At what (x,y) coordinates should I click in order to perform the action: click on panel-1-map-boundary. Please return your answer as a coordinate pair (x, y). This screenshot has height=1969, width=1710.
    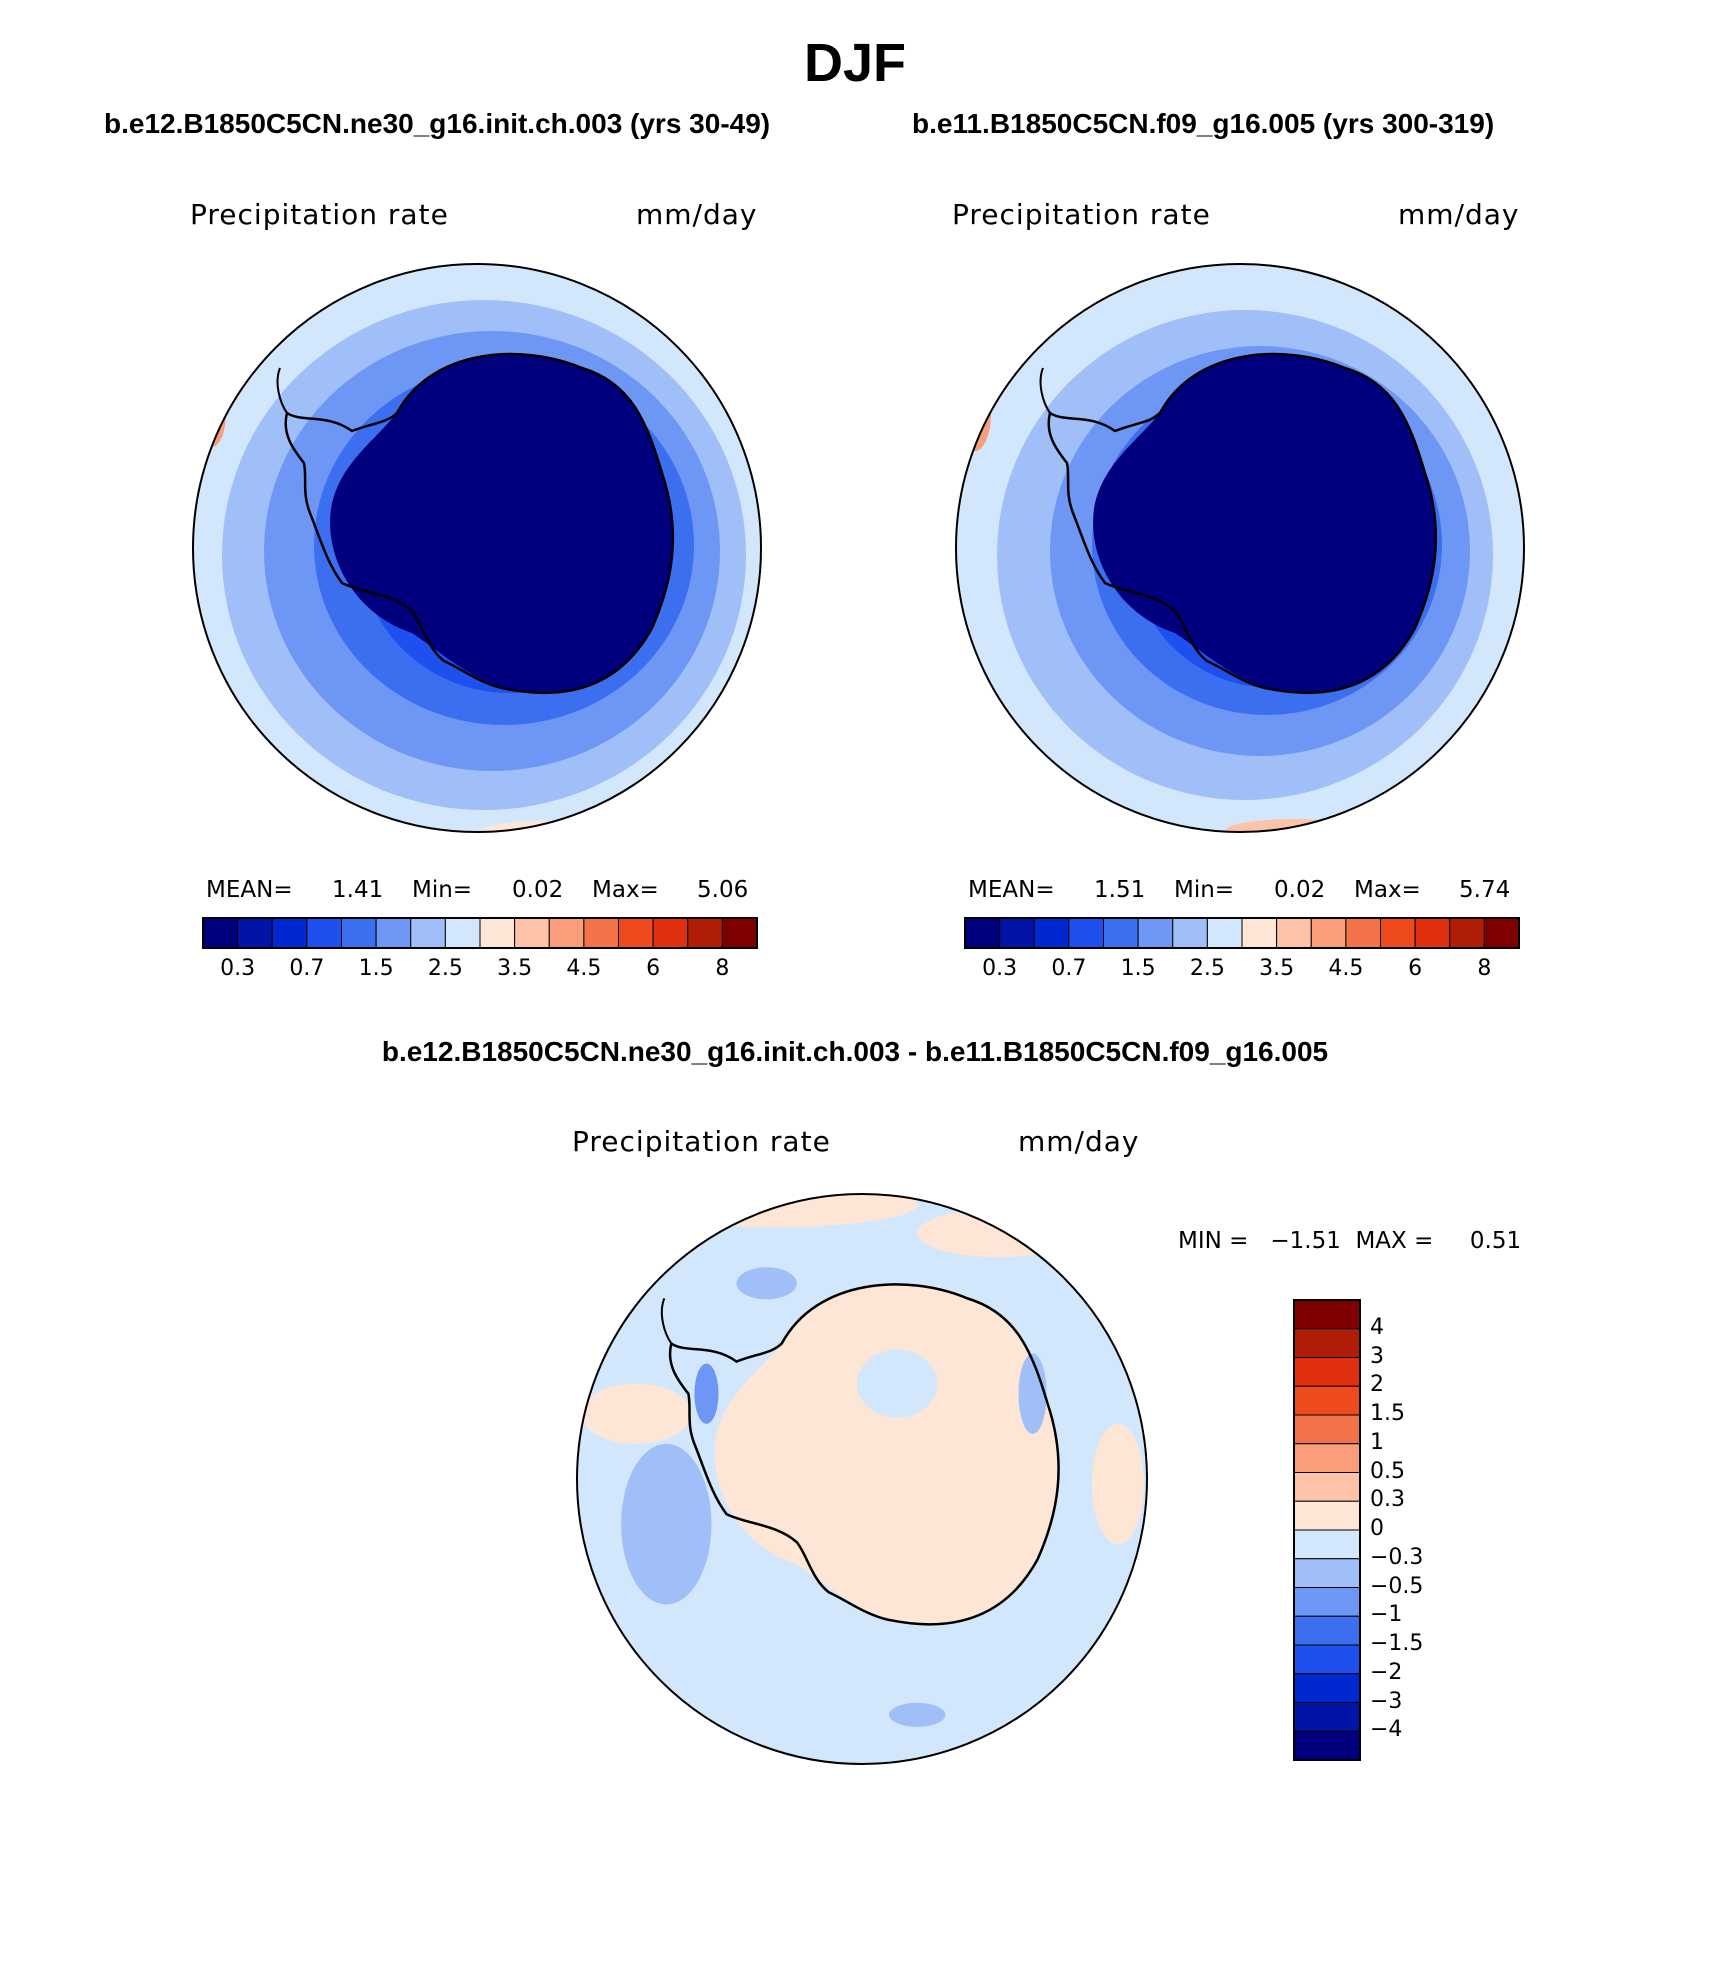
    Looking at the image, I should click on (477, 548).